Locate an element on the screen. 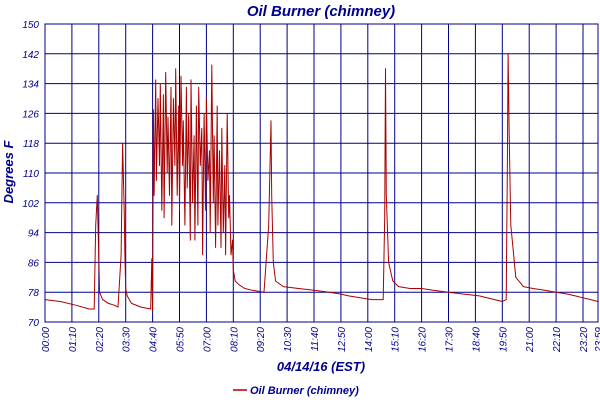 The width and height of the screenshot is (600, 400). x-tick-label: 04:40 is located at coordinates (154, 339).